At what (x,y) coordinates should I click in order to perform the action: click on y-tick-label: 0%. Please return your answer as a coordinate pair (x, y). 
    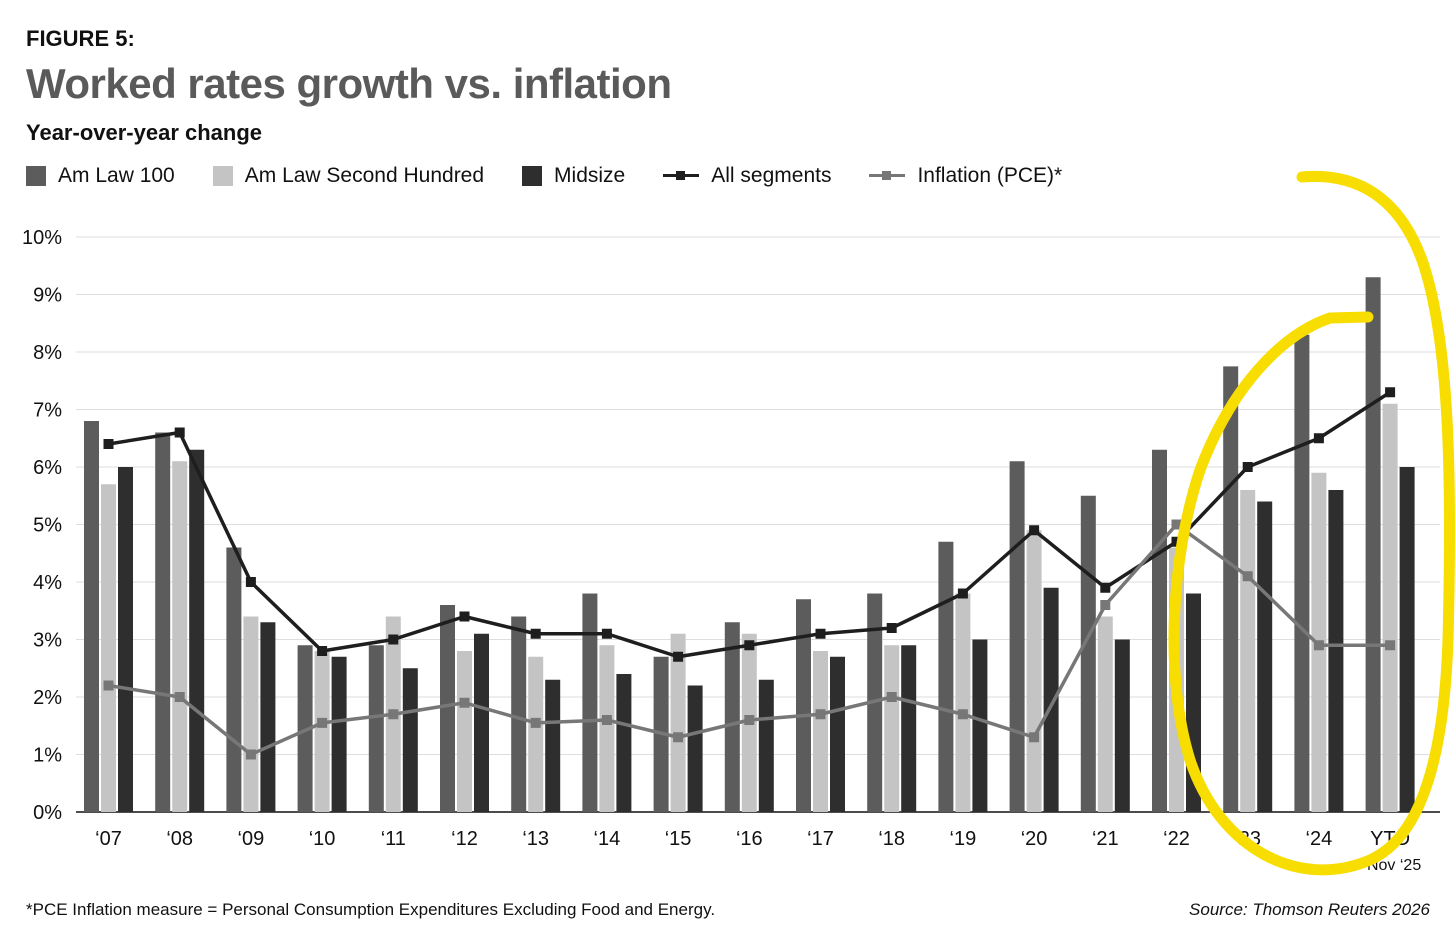
    Looking at the image, I should click on (47, 813).